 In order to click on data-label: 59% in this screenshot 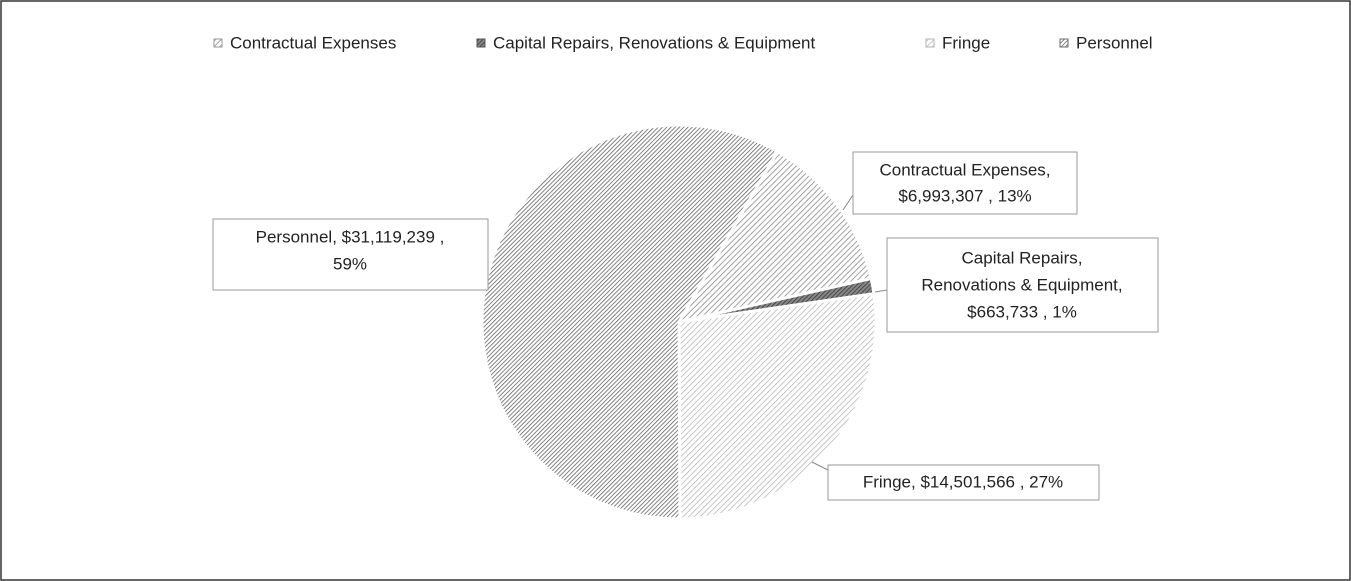, I will do `click(350, 263)`.